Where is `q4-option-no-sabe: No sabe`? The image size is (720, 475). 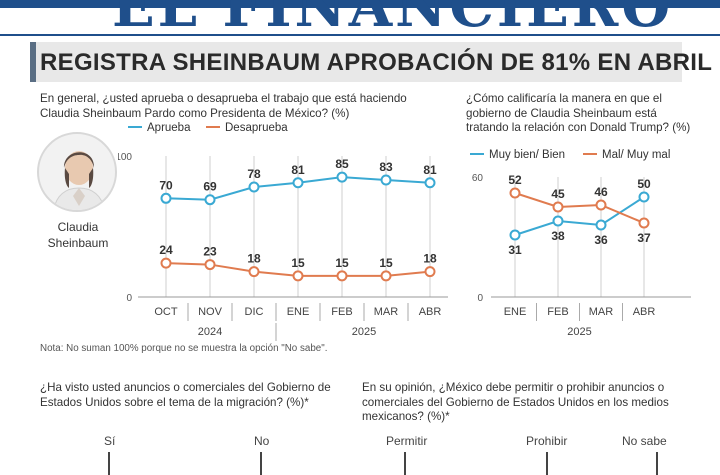 q4-option-no-sabe: No sabe is located at coordinates (644, 441).